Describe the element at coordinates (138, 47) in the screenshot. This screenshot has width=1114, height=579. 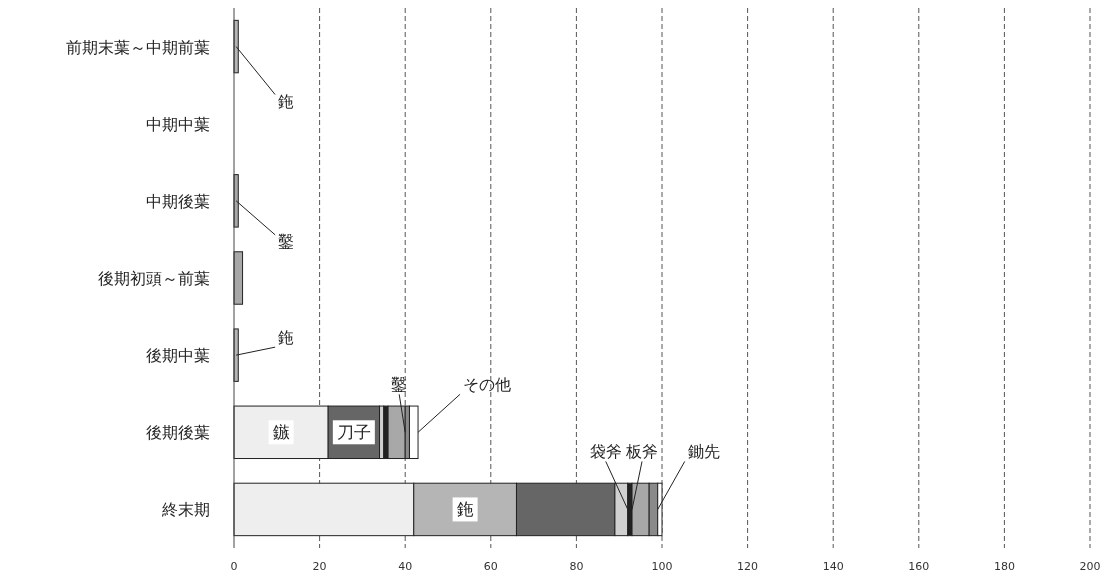
I see `y-tick-label: 前期末葉～中期前葉` at that location.